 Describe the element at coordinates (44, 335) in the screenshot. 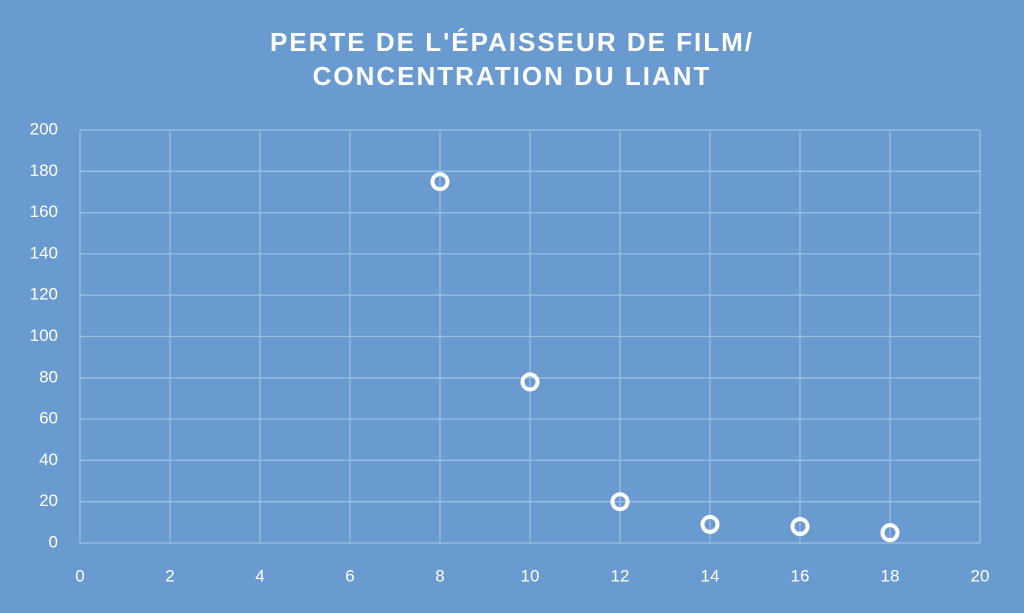

I see `y-tick-label: 100` at that location.